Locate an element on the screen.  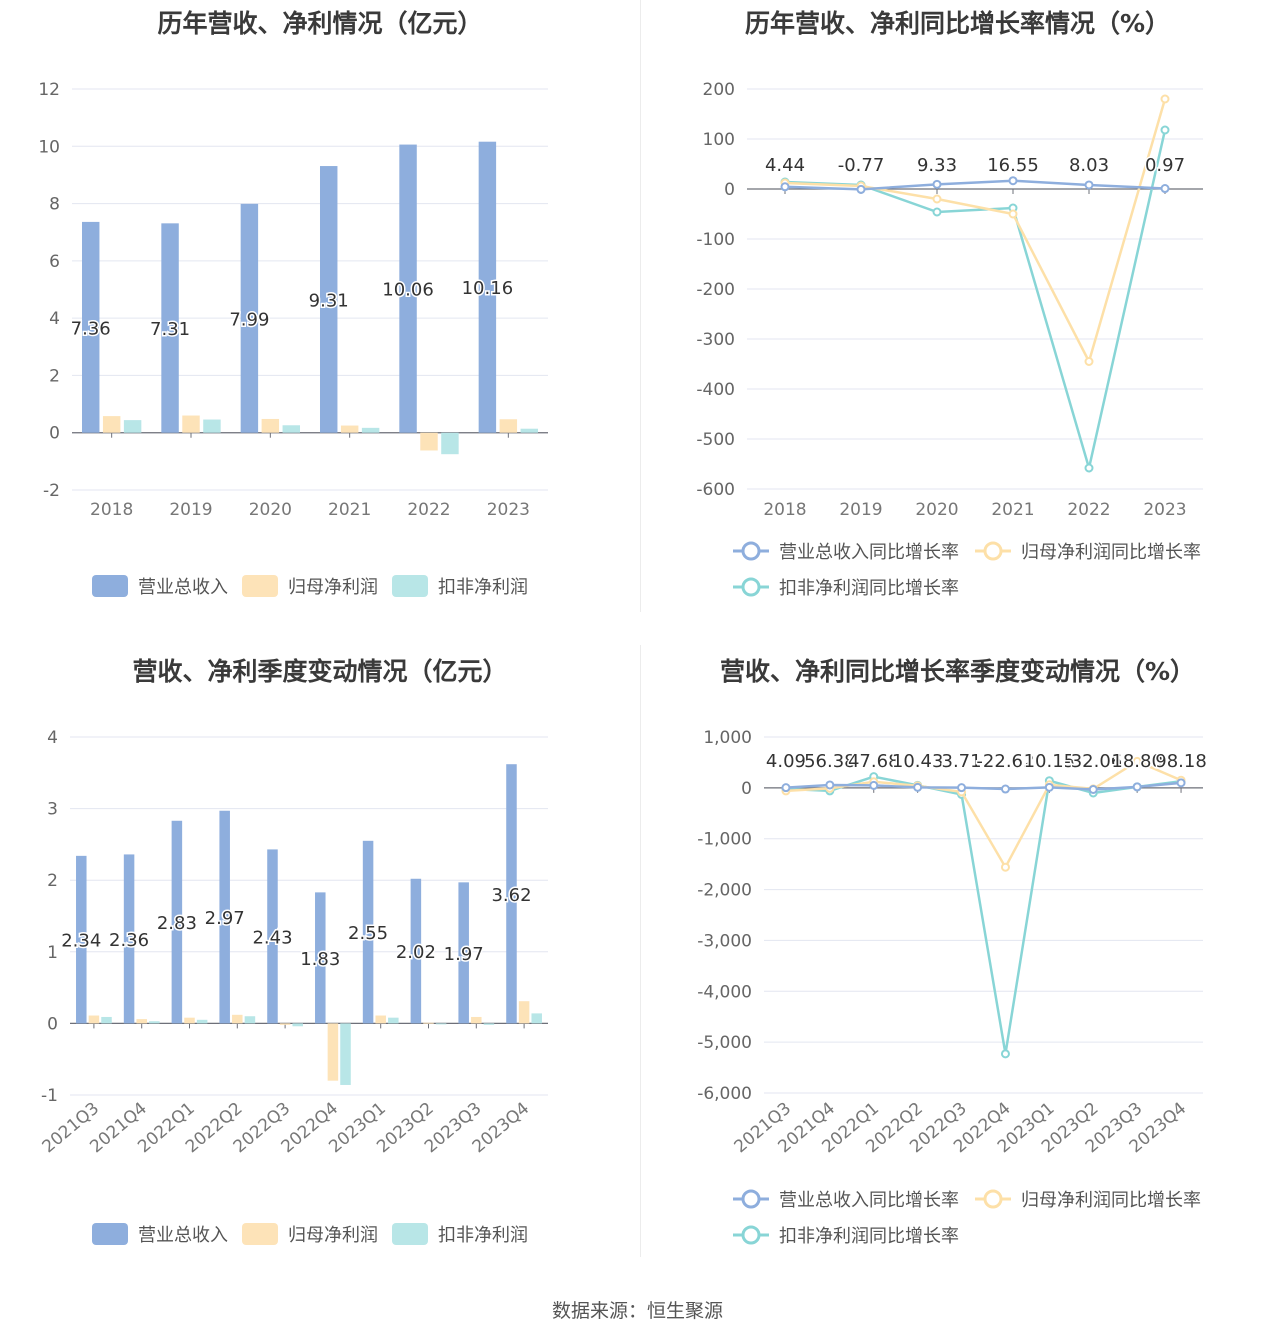
x-tick-label: 2021 is located at coordinates (349, 510).